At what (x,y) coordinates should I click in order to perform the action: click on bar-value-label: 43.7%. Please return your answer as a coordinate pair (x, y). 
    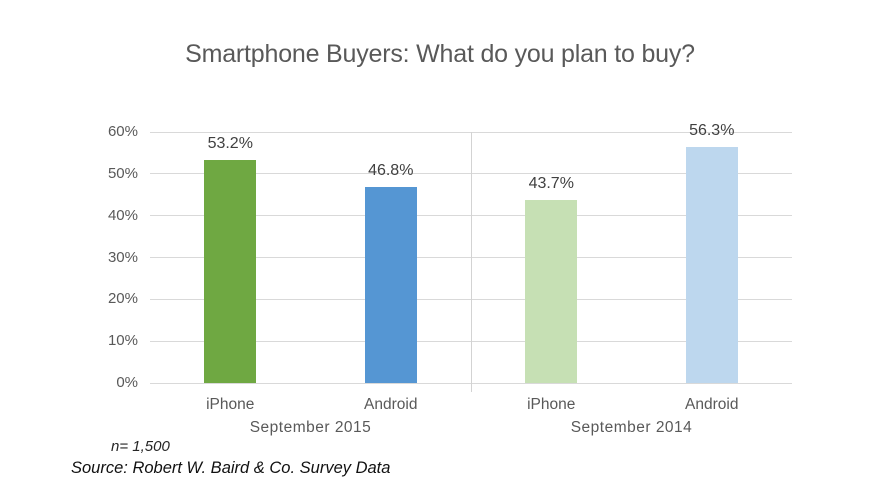
    Looking at the image, I should click on (551, 184).